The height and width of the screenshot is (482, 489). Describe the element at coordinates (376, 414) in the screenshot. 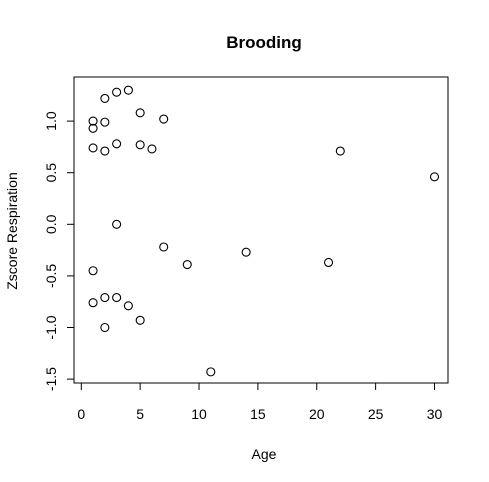

I see `x-tick-label: 25` at that location.